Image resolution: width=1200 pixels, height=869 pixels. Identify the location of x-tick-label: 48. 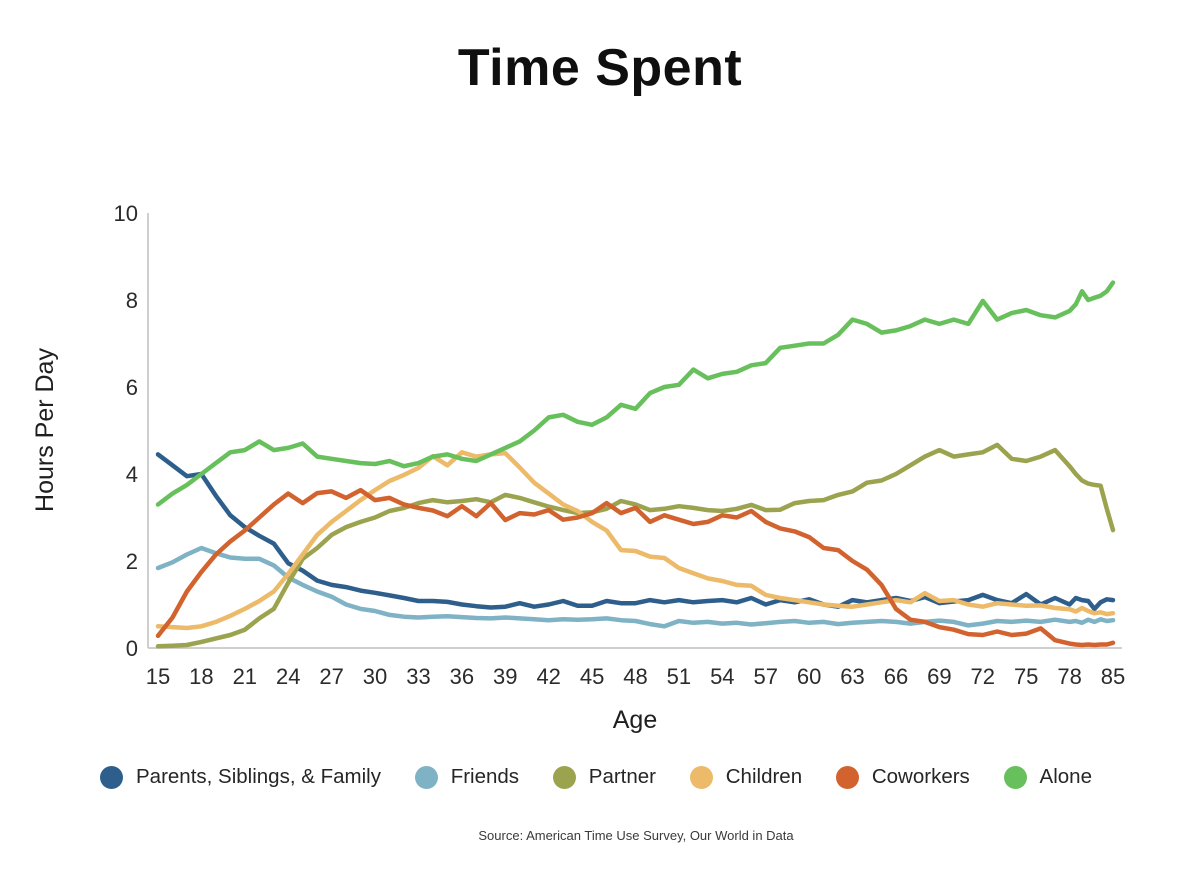
(635, 676).